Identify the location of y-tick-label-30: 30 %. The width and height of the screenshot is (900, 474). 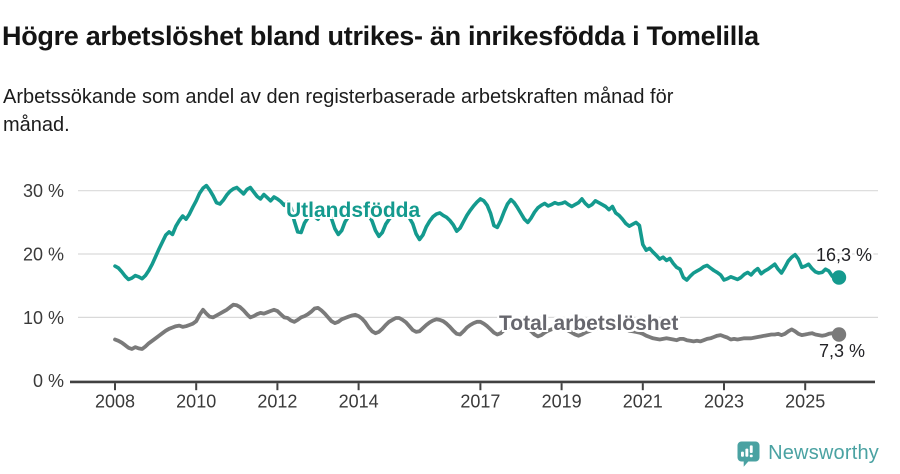
(43, 191).